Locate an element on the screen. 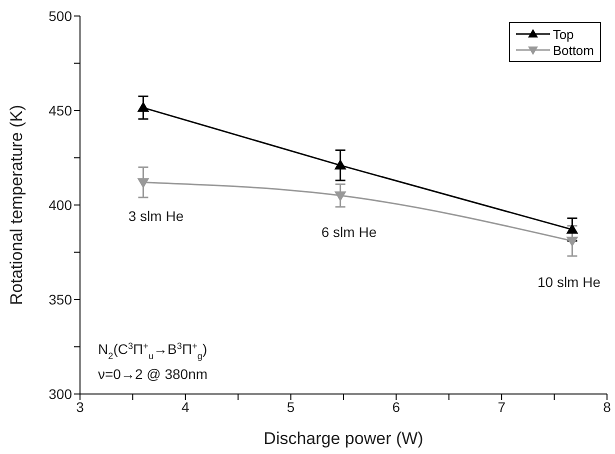 The width and height of the screenshot is (615, 454). x-tick-label: 8 is located at coordinates (607, 406).